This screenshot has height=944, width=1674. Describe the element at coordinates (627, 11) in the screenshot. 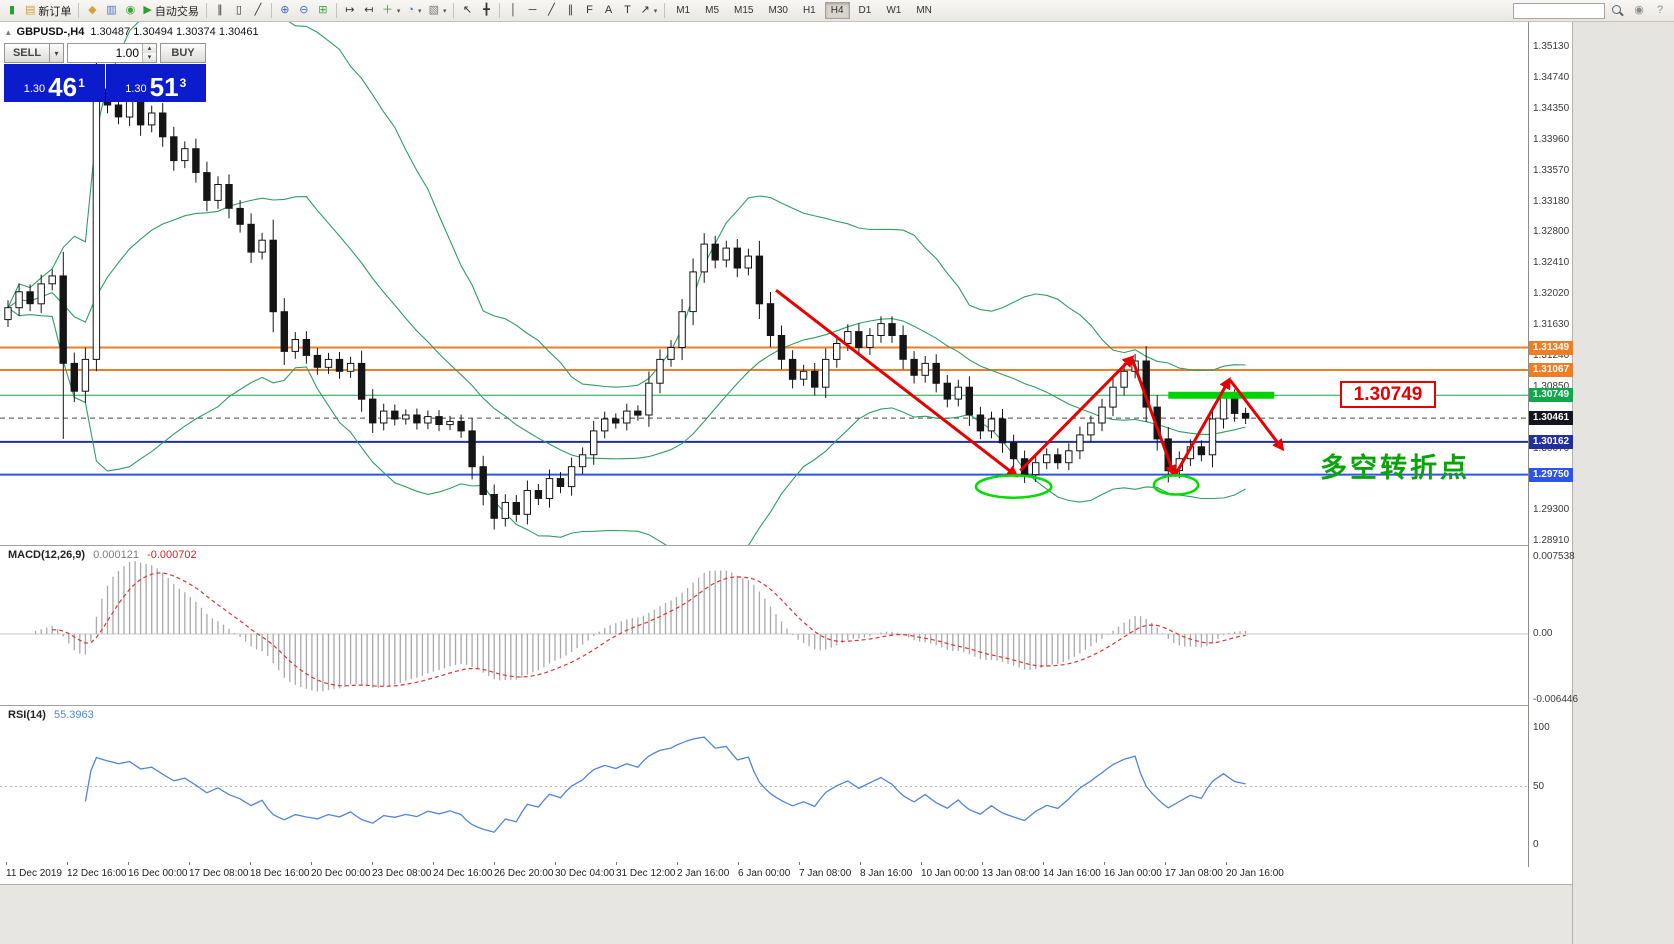

I see `label-icon: T` at that location.